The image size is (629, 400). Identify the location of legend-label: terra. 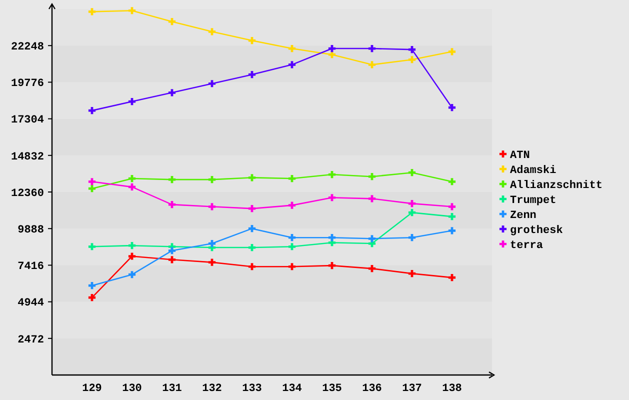
(527, 246).